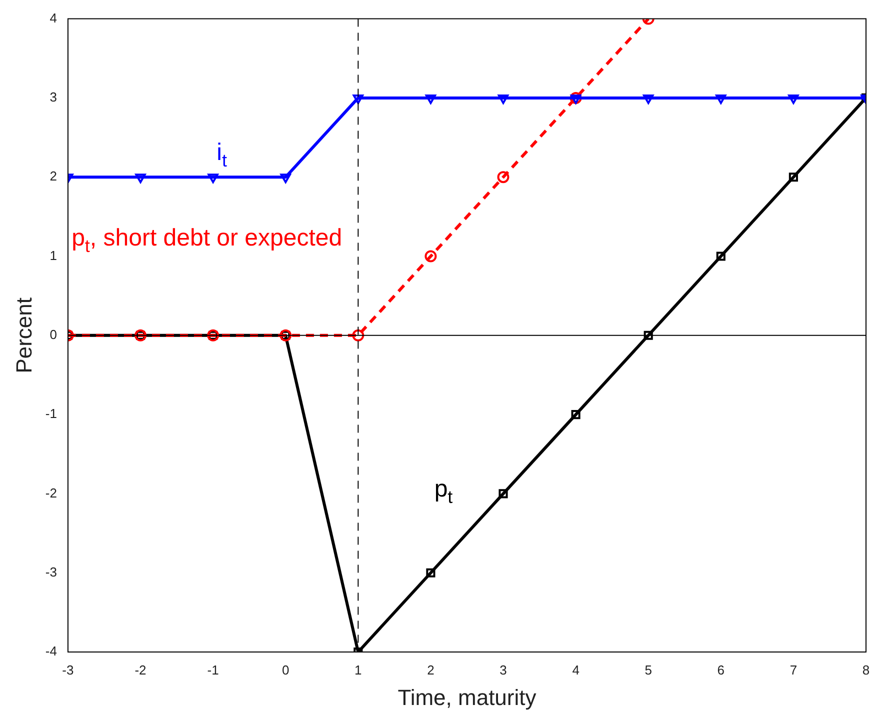  What do you see at coordinates (53, 176) in the screenshot?
I see `y-tick-label: 2` at bounding box center [53, 176].